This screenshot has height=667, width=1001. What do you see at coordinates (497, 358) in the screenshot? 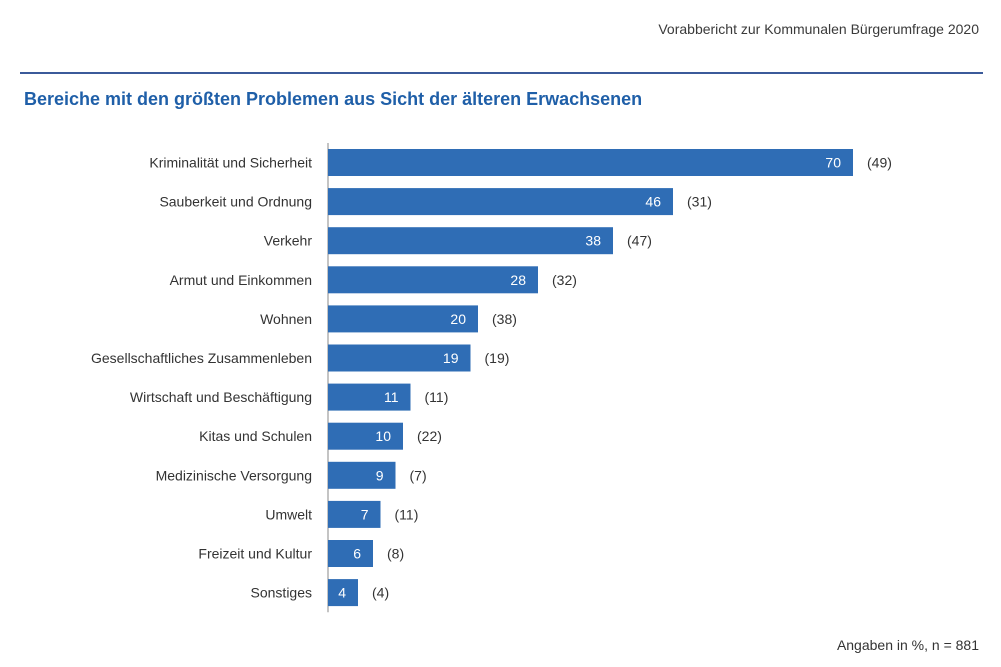
I see `comparison-value-label: (19)` at bounding box center [497, 358].